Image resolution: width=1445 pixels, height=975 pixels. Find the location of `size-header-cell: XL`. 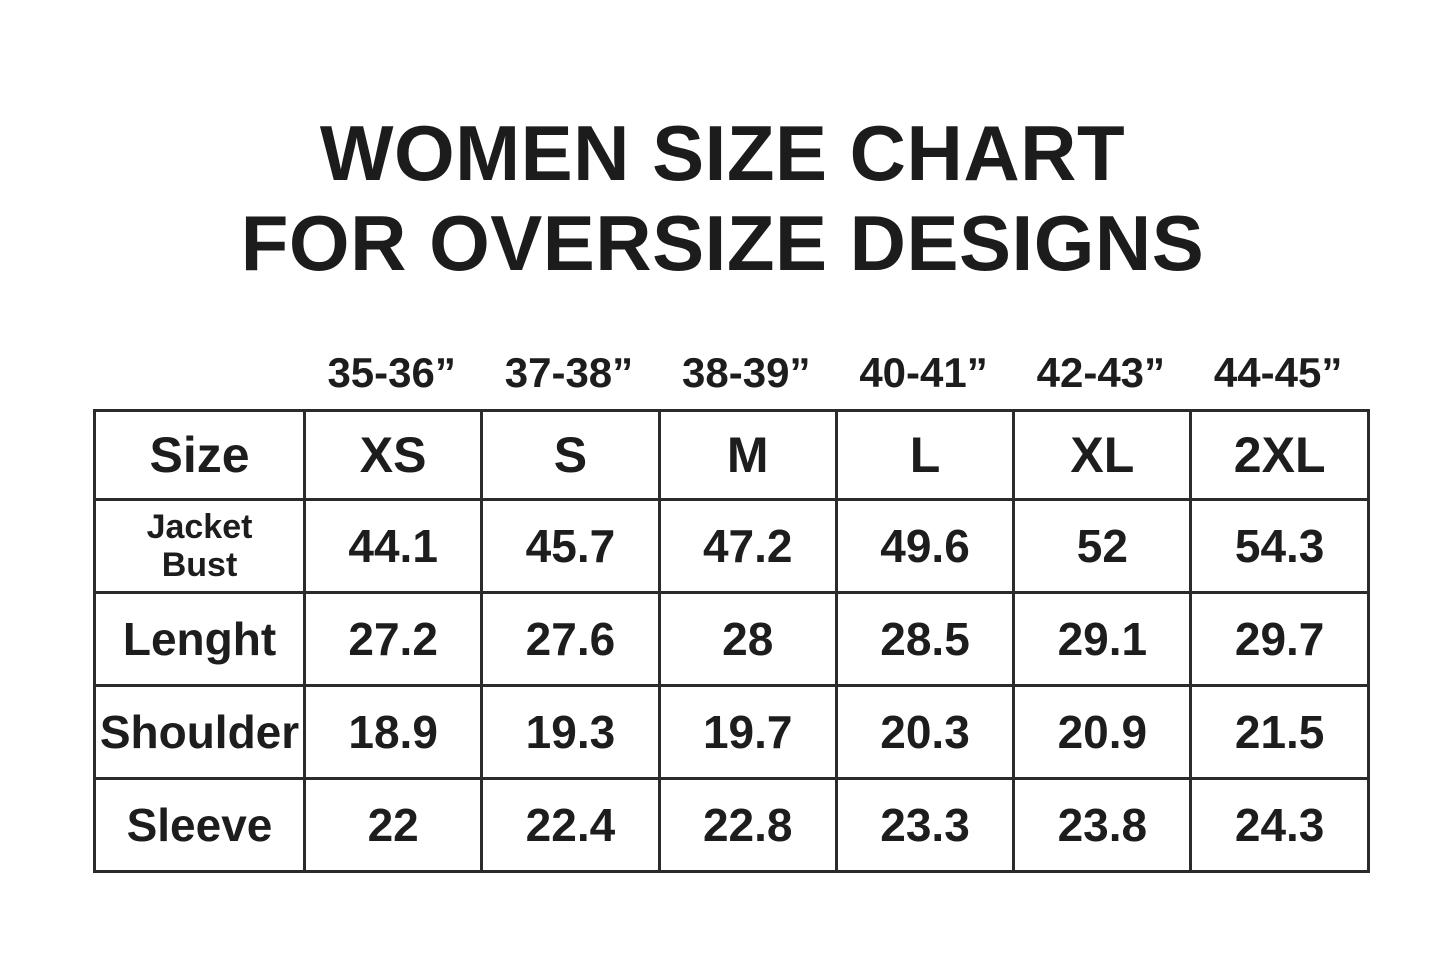

size-header-cell: XL is located at coordinates (1102, 455).